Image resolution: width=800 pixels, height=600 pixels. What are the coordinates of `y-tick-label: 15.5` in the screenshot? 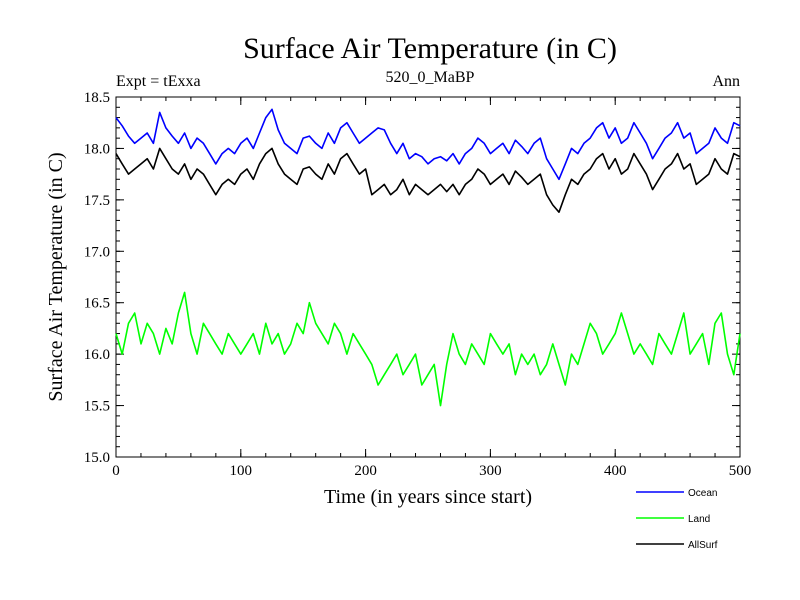 It's located at (97, 407).